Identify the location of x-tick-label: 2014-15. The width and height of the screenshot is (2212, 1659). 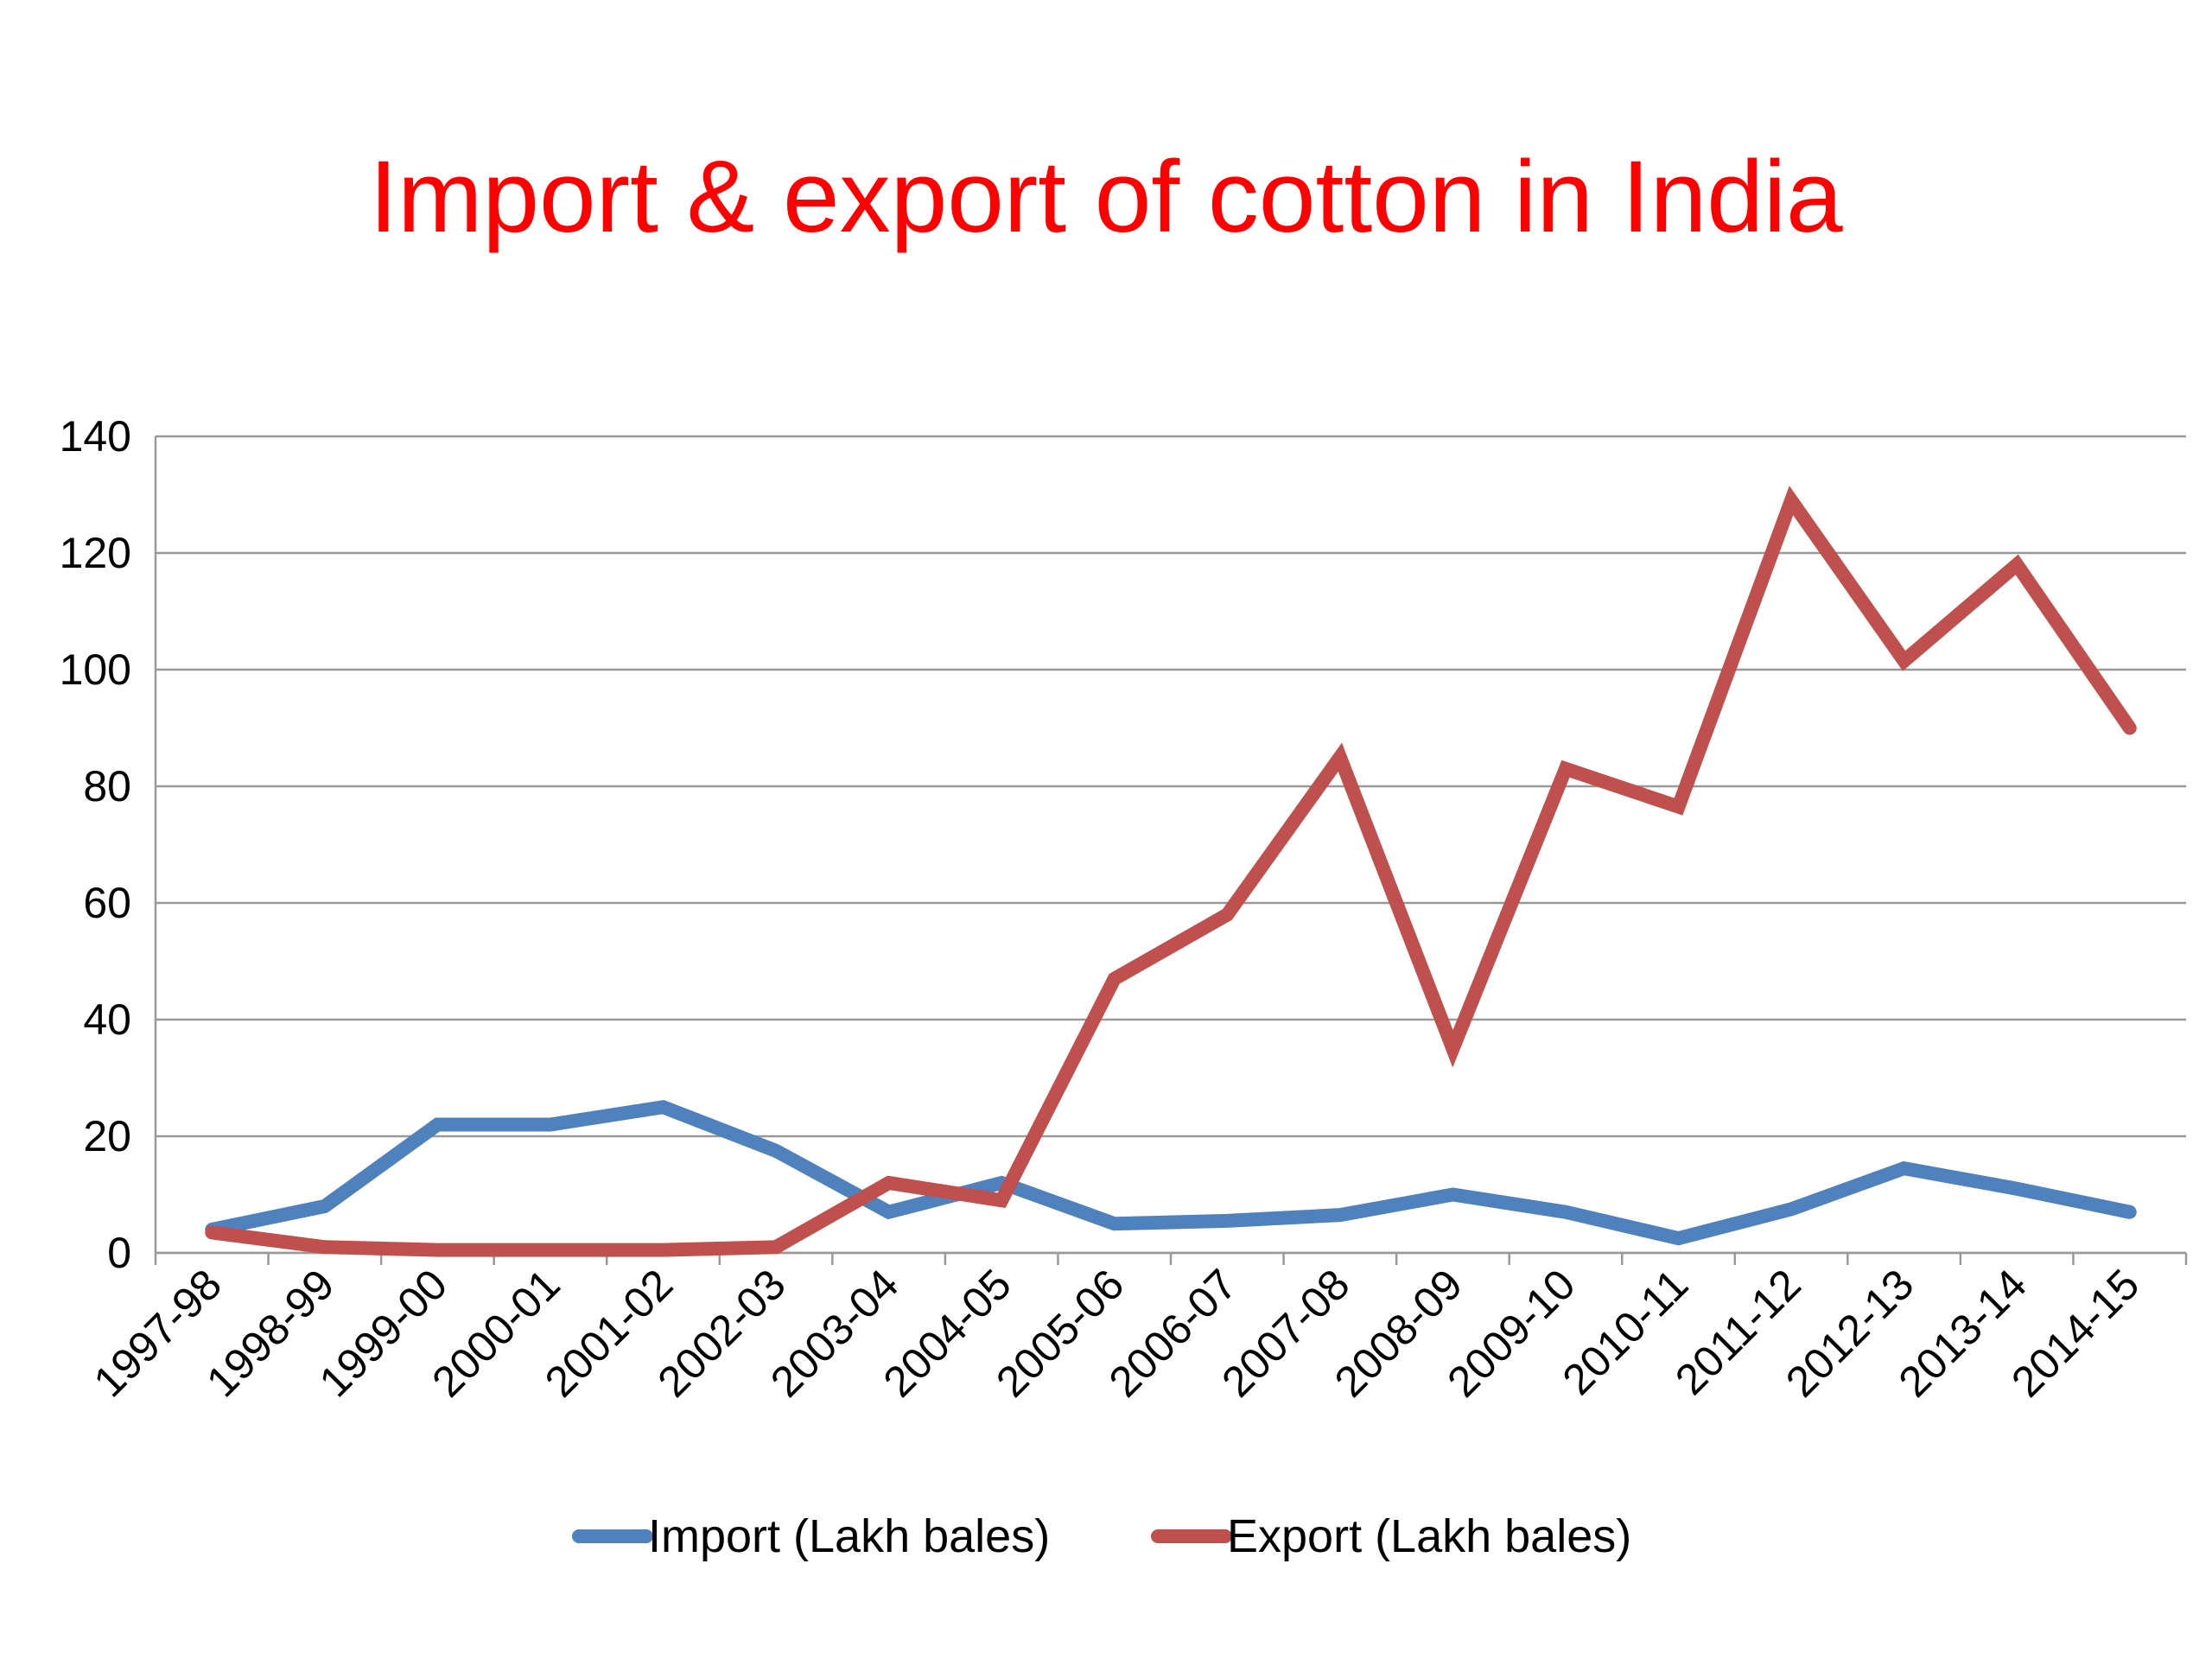
(2075, 1333).